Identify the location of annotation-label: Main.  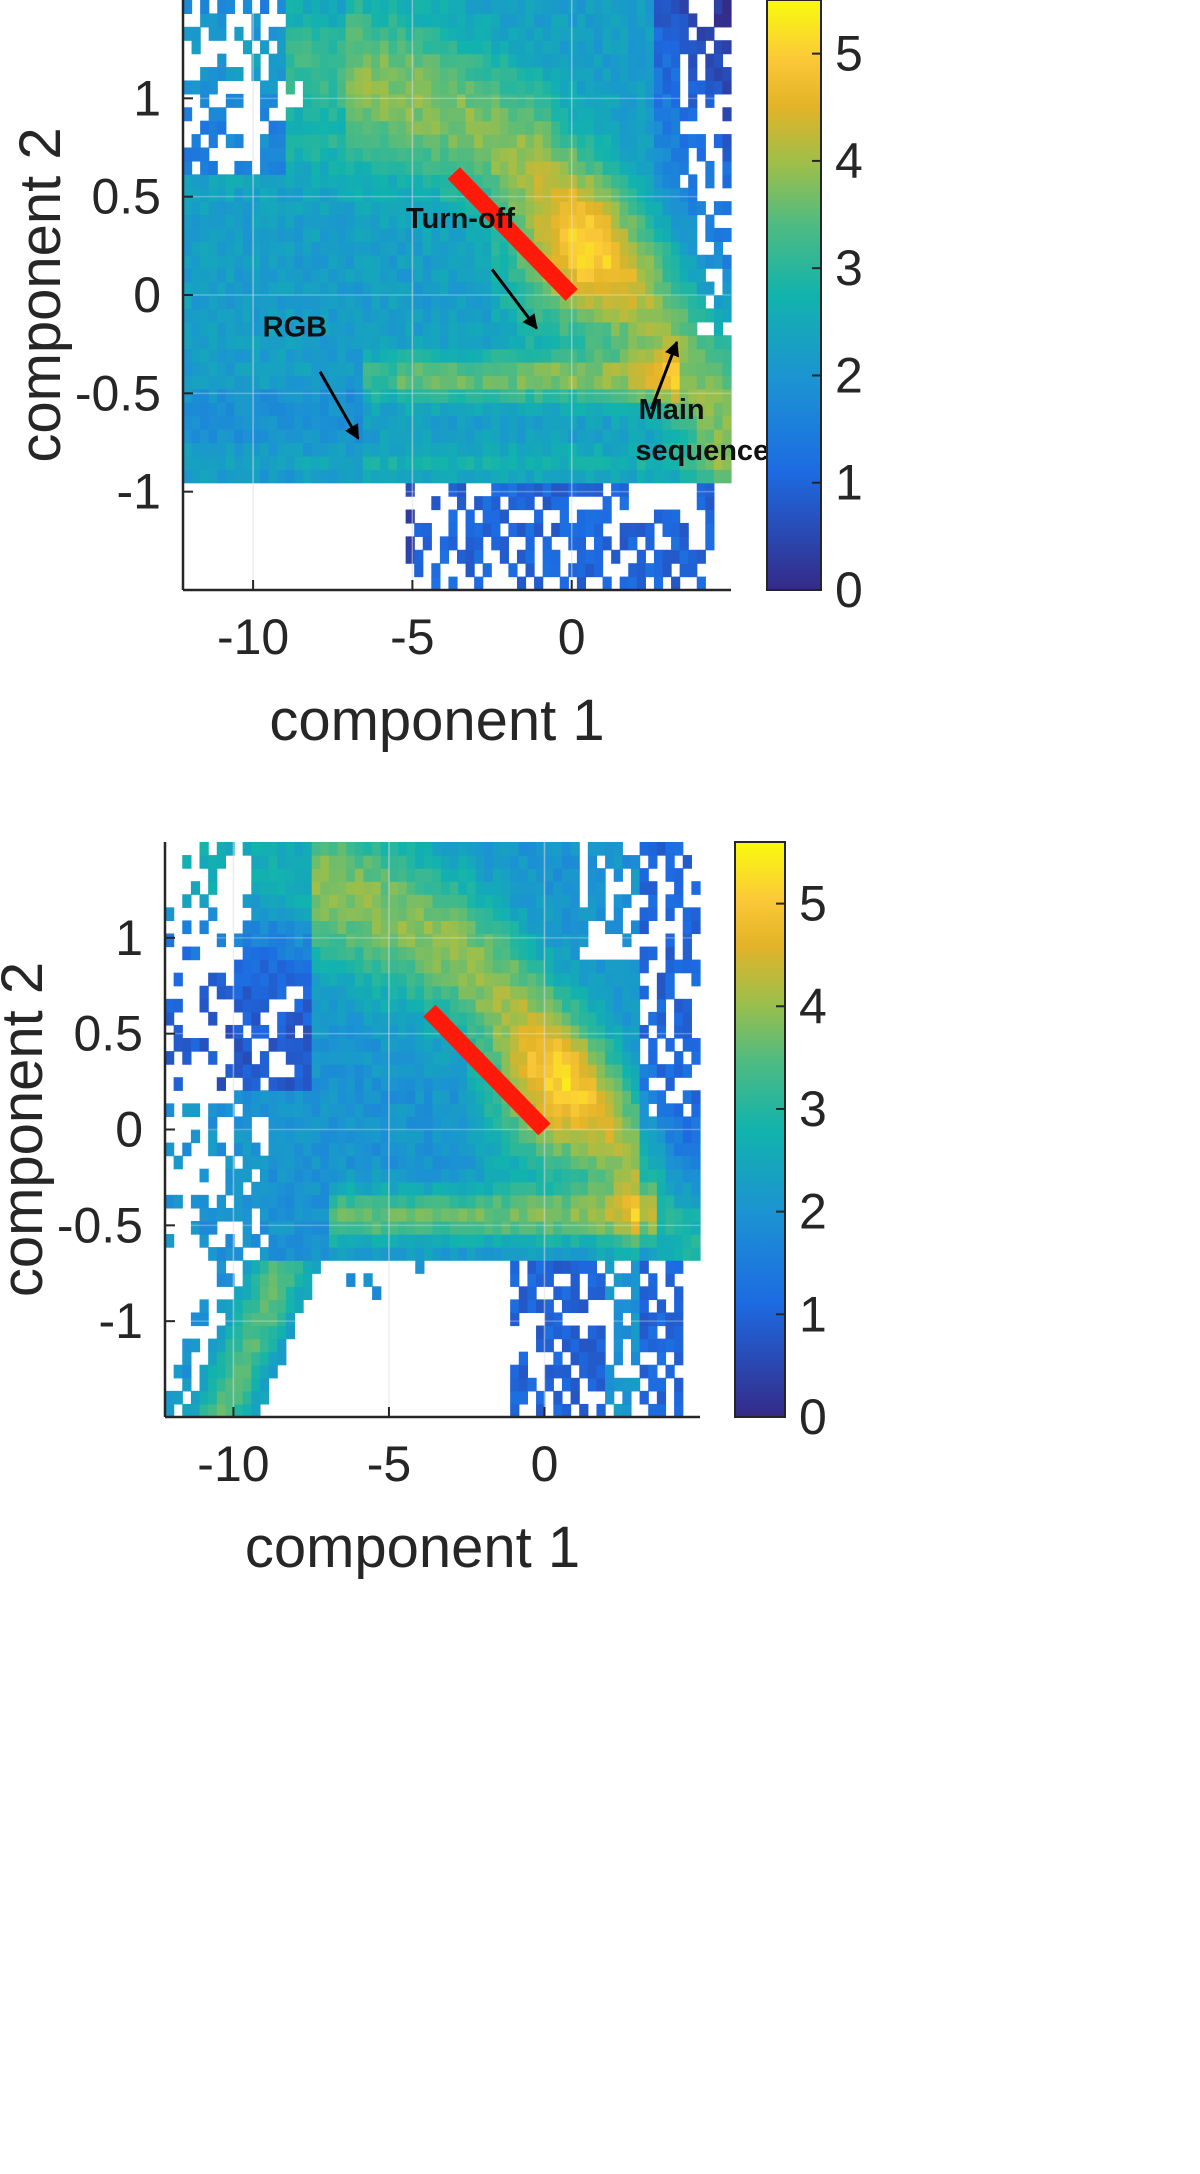
(672, 410).